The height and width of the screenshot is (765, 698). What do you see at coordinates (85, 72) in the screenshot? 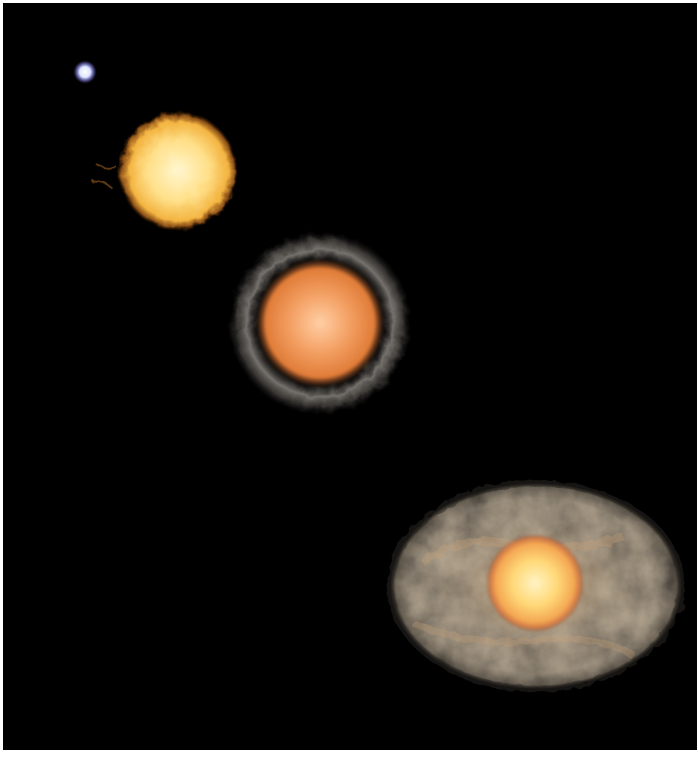
I see `white-dwarf-star` at bounding box center [85, 72].